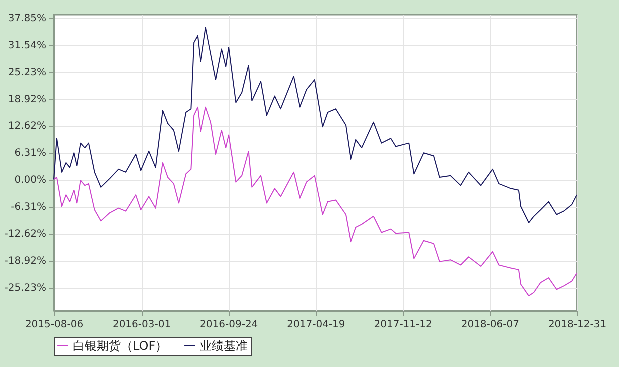 The width and height of the screenshot is (619, 367). What do you see at coordinates (27, 18) in the screenshot?
I see `y-tick-label: 37.85%` at bounding box center [27, 18].